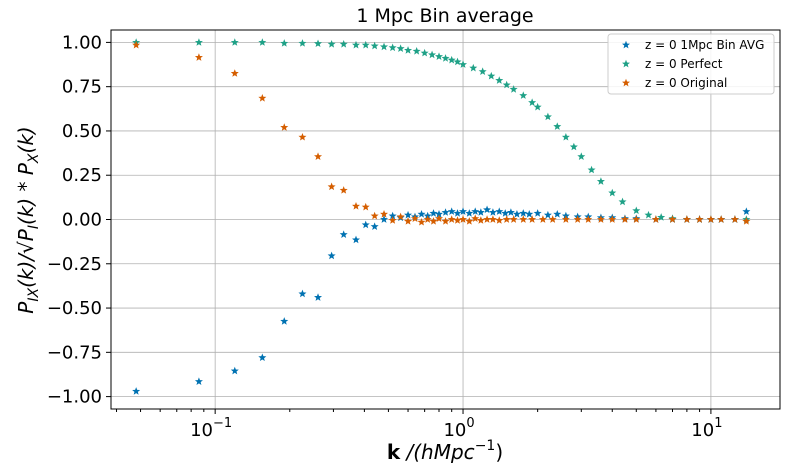 The height and width of the screenshot is (471, 790). I want to click on y-tick-label: −1.00, so click(74, 397).